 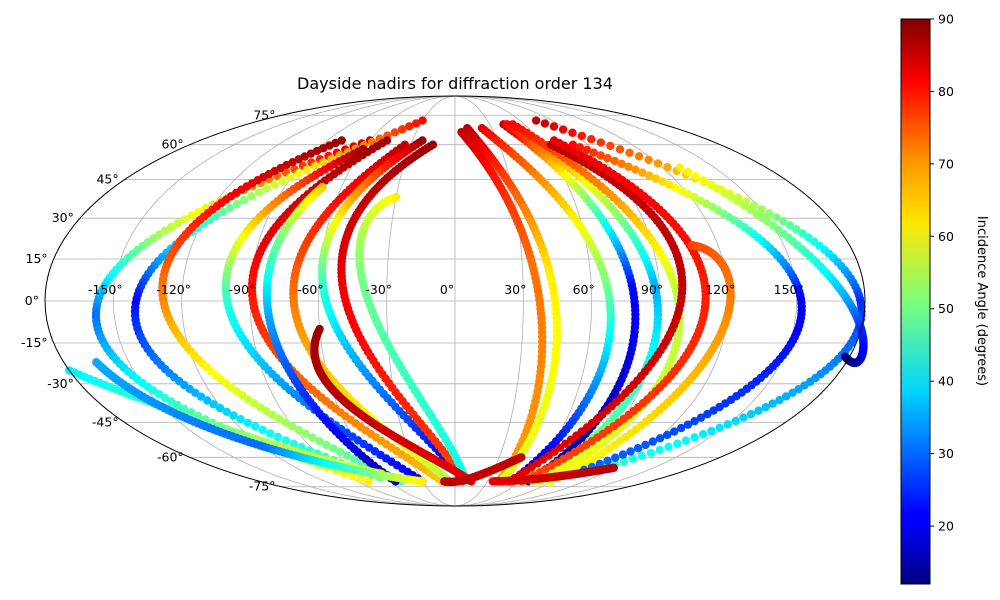 What do you see at coordinates (170, 456) in the screenshot?
I see `lat-tick-label: -60°` at bounding box center [170, 456].